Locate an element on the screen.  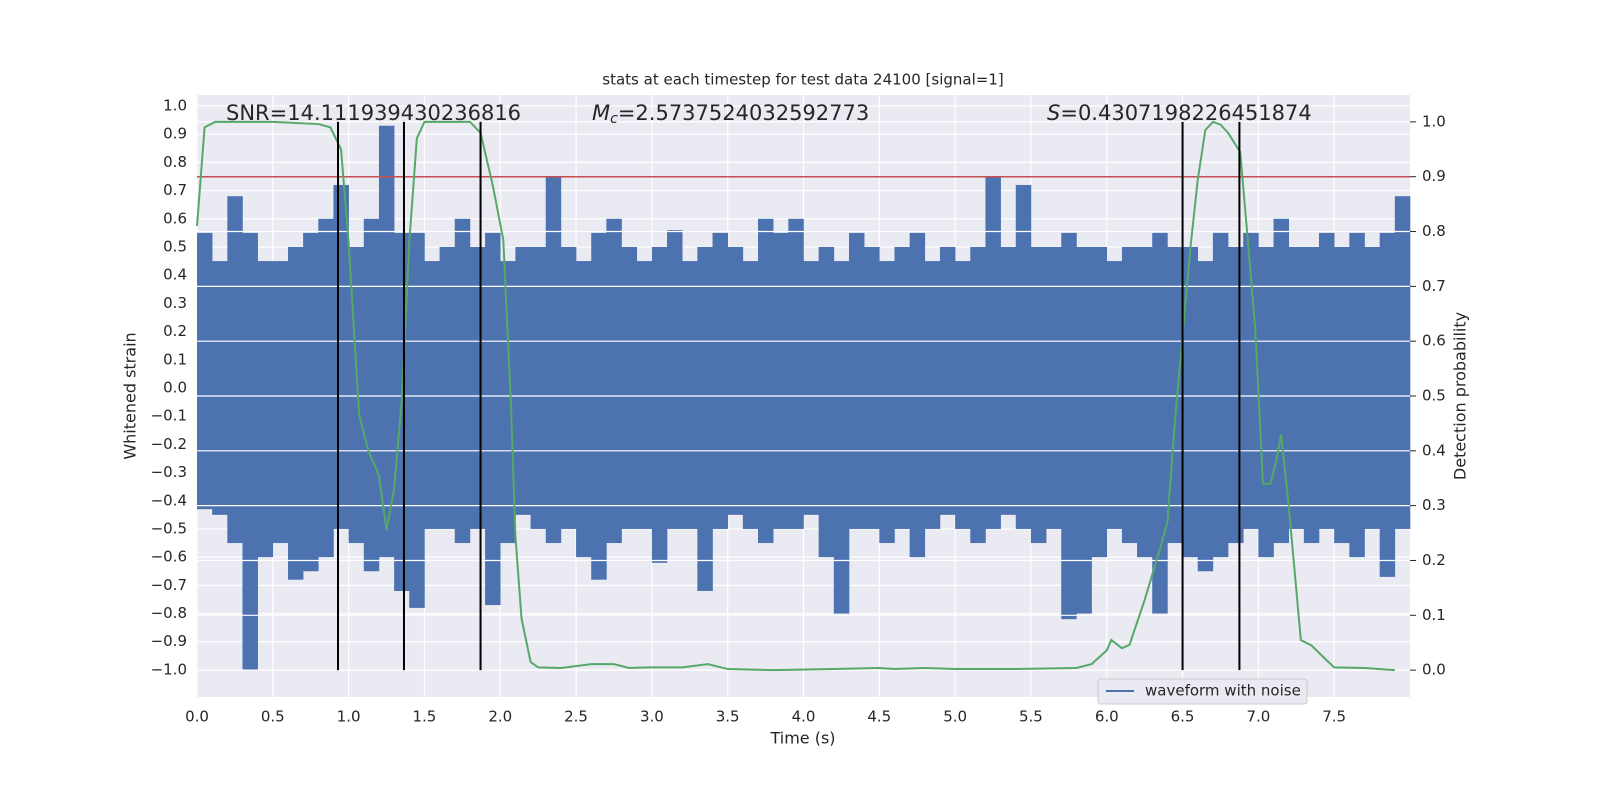
x-tick-label: 4.5 is located at coordinates (879, 717).